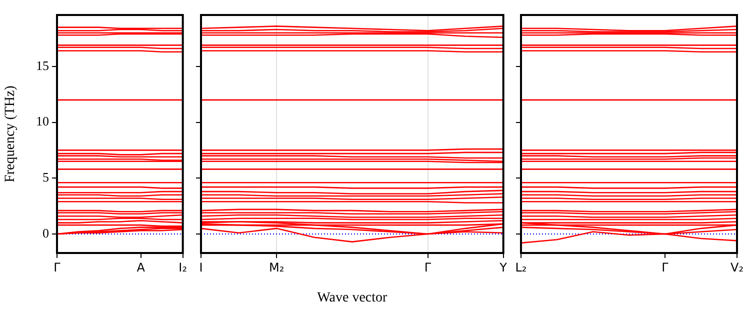 The width and height of the screenshot is (751, 310). Describe the element at coordinates (201, 267) in the screenshot. I see `x-tick-label: I` at that location.